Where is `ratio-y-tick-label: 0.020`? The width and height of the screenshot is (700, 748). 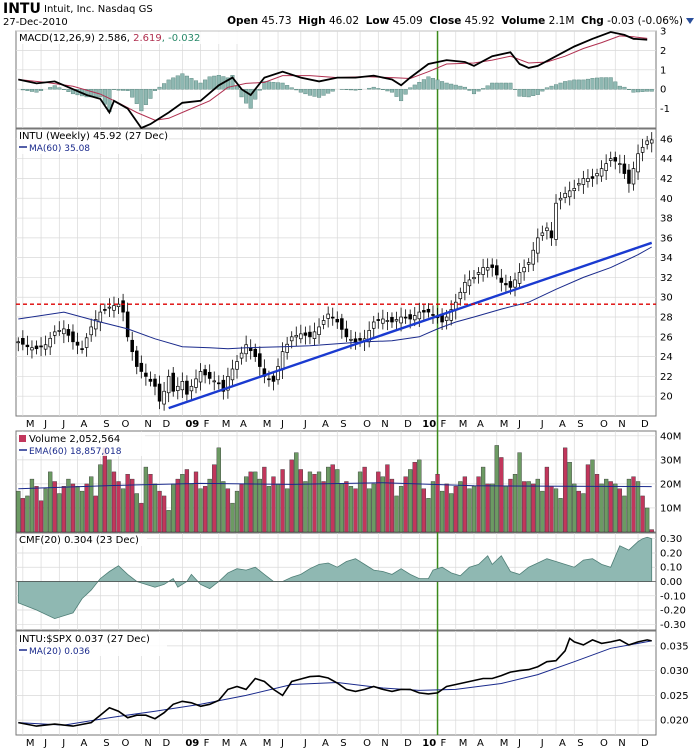
ratio-y-tick-label: 0.020 is located at coordinates (674, 721).